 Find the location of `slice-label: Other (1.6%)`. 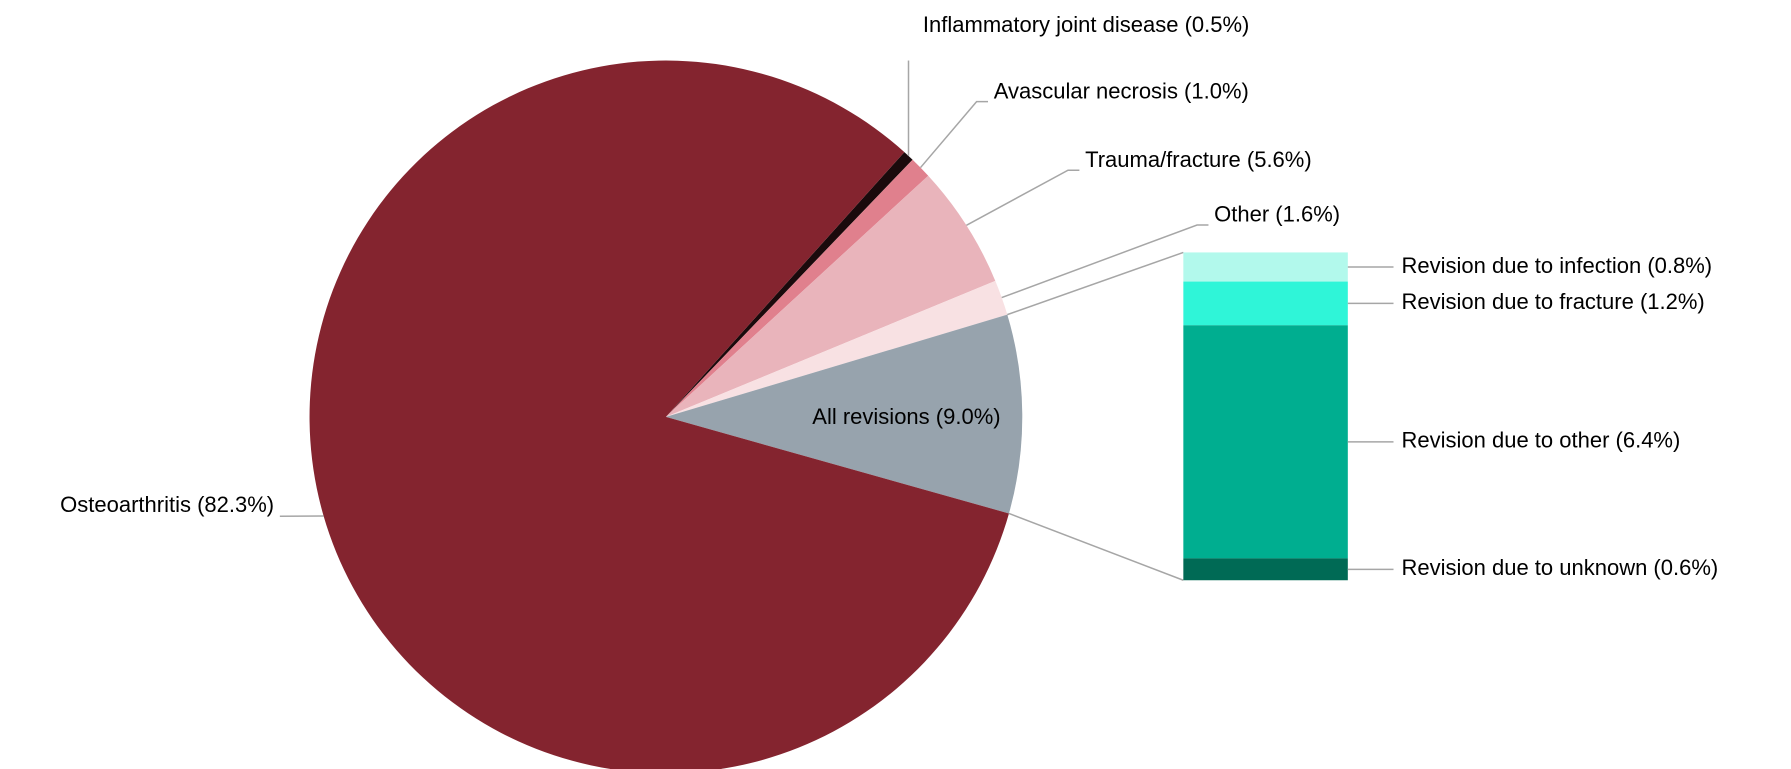

slice-label: Other (1.6%) is located at coordinates (1277, 214).